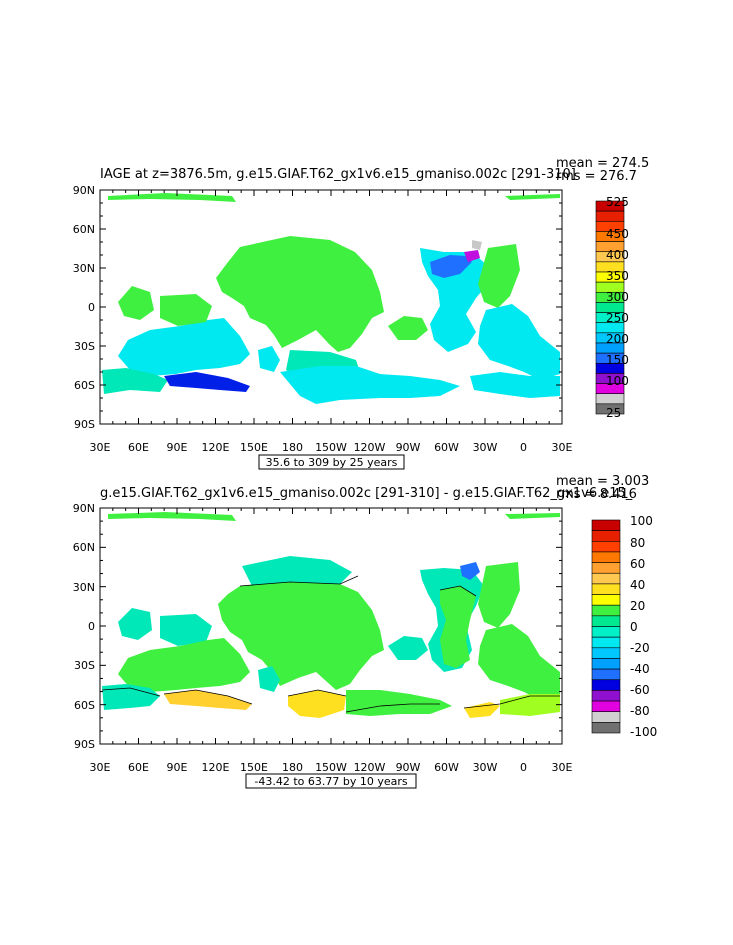 The width and height of the screenshot is (733, 945). What do you see at coordinates (617, 339) in the screenshot?
I see `colorbar-label: 200` at bounding box center [617, 339].